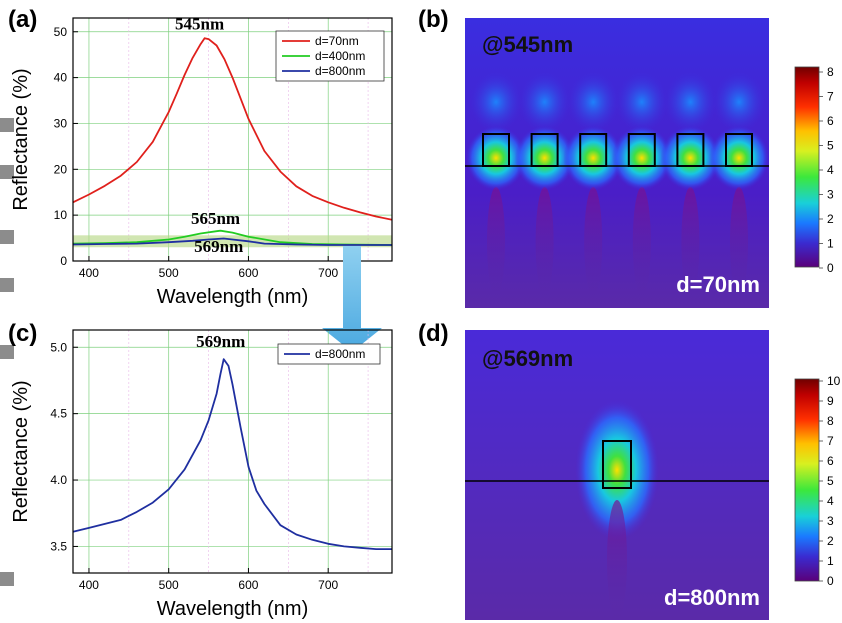  What do you see at coordinates (433, 19) in the screenshot?
I see `panel-label-b: (b)` at bounding box center [433, 19].